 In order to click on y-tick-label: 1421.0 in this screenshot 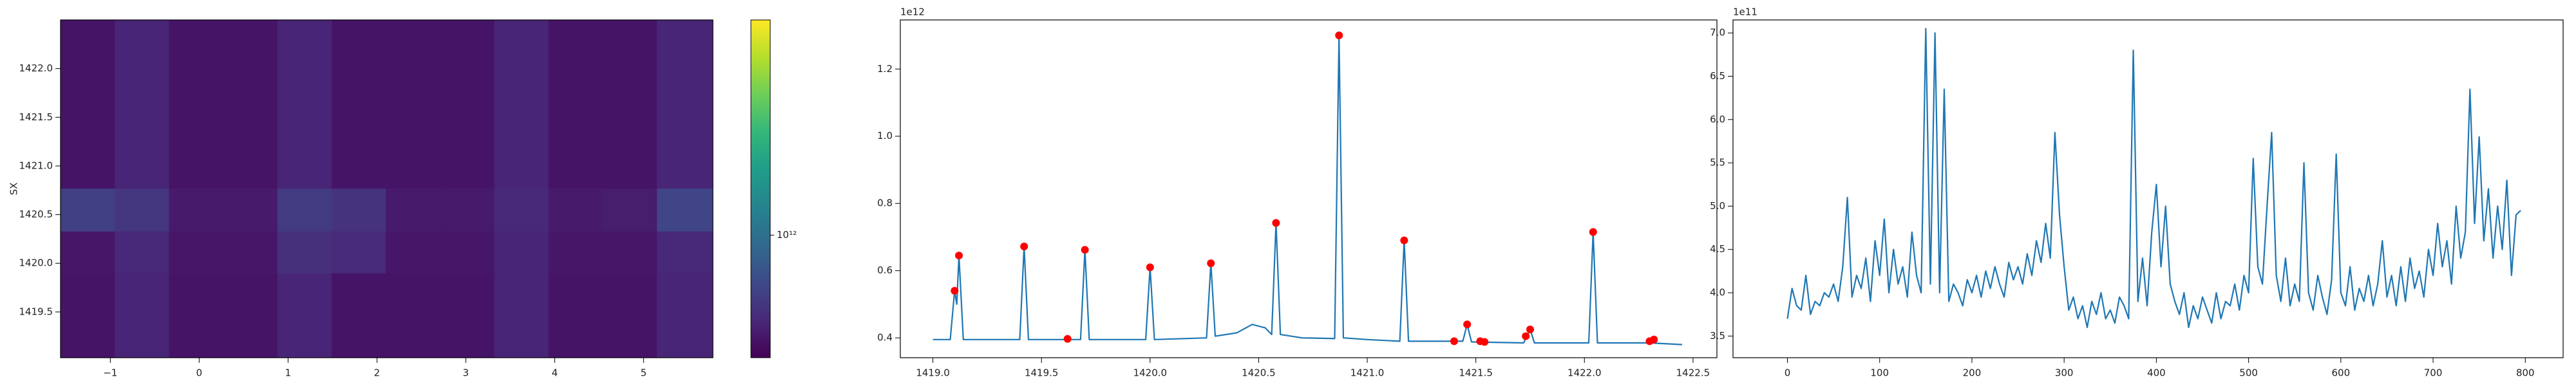, I will do `click(36, 165)`.